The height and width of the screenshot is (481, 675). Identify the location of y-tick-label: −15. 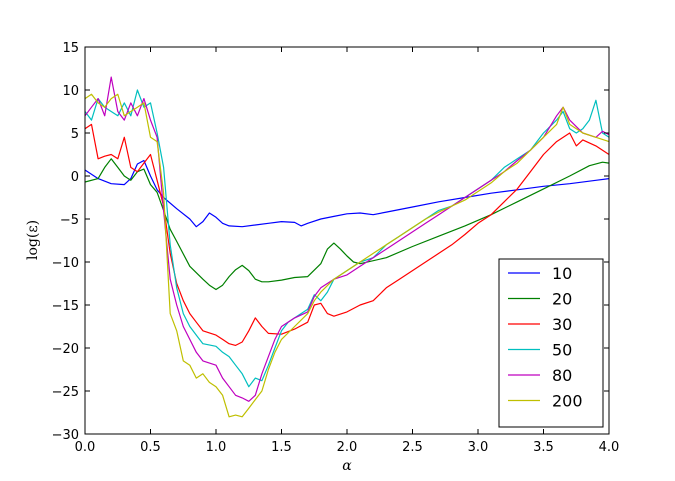
(65, 306).